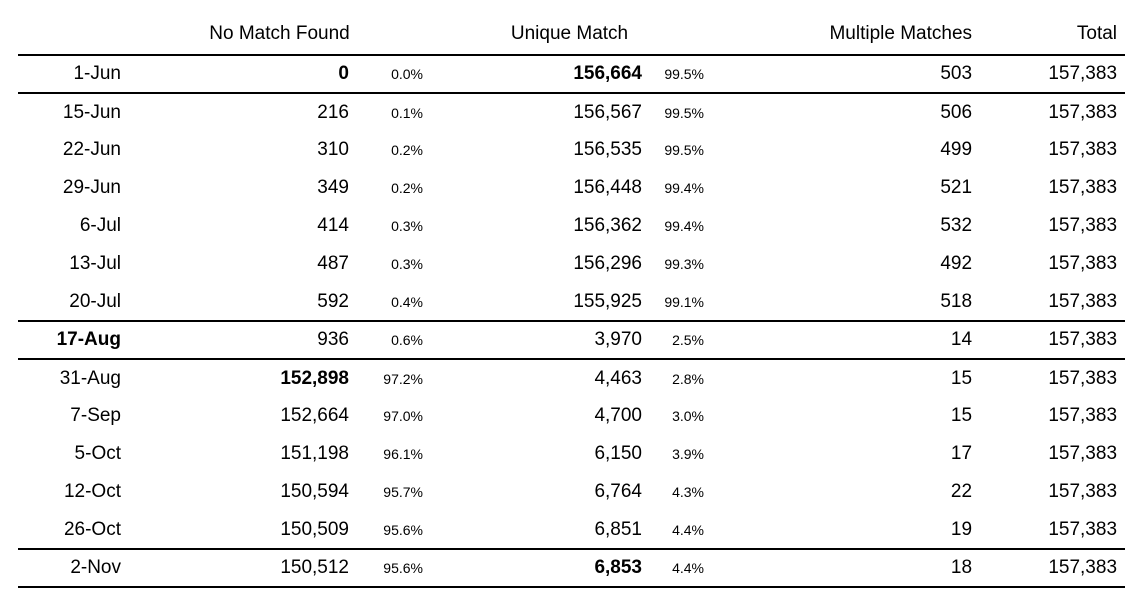 The width and height of the screenshot is (1132, 610). What do you see at coordinates (407, 74) in the screenshot?
I see `cell-no-match-pct: 0.0%` at bounding box center [407, 74].